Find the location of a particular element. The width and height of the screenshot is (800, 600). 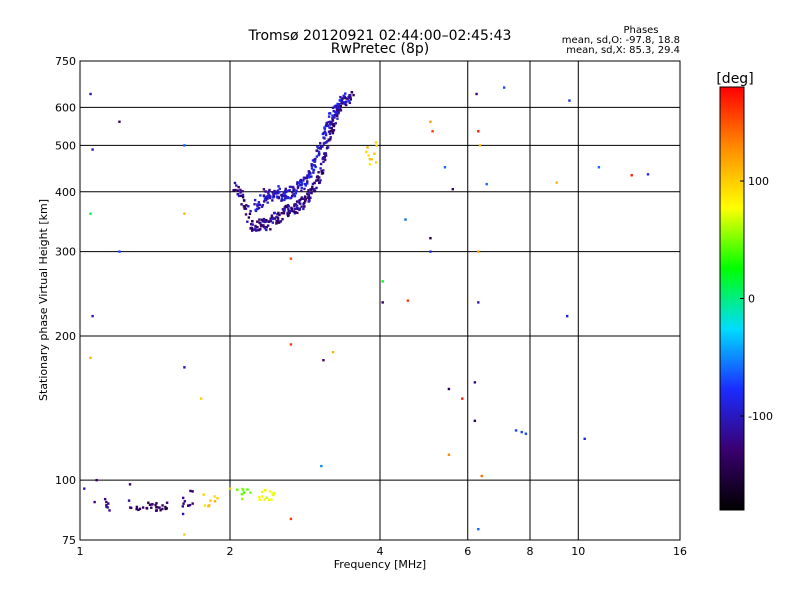

x-tick-label: 1 is located at coordinates (80, 551).